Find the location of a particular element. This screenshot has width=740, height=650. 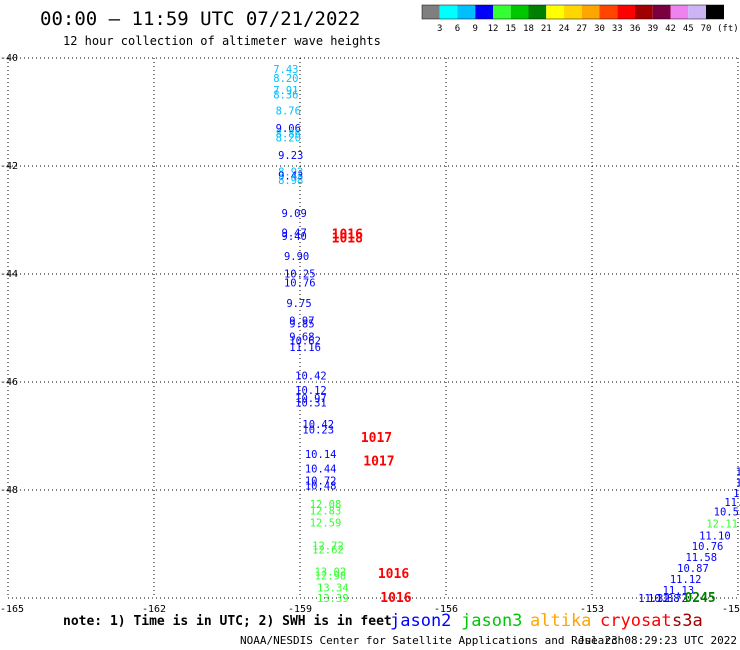

pressure-label: 1016 is located at coordinates (347, 235).